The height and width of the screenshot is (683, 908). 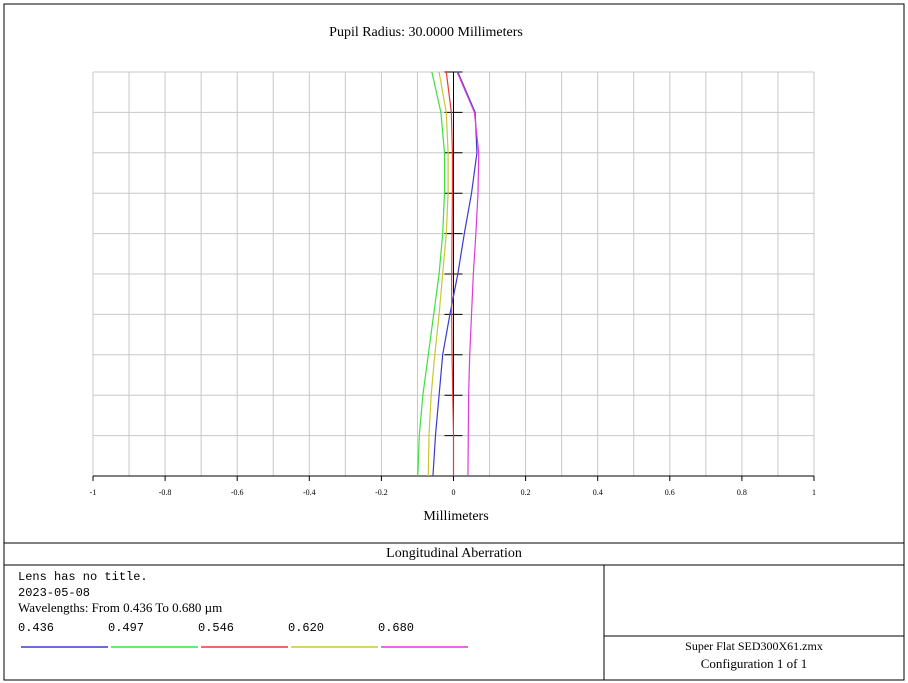 I want to click on x-tick-label: -0.8, so click(x=165, y=492).